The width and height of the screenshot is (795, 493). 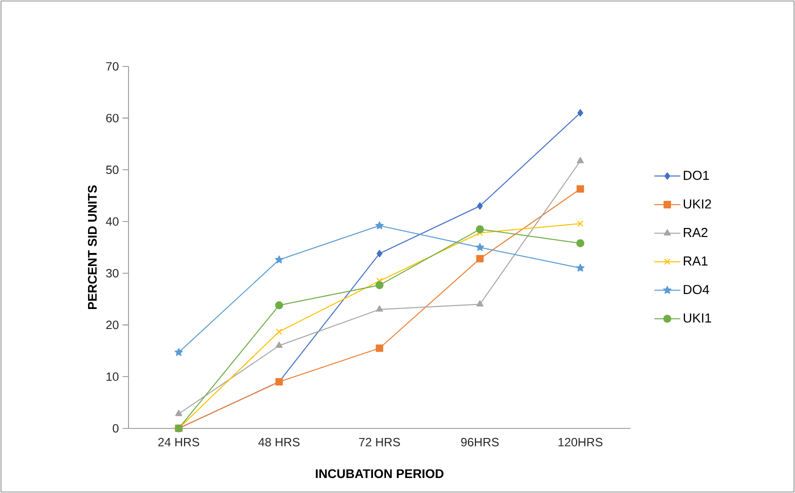 I want to click on legend-label: UKI1, so click(x=698, y=318).